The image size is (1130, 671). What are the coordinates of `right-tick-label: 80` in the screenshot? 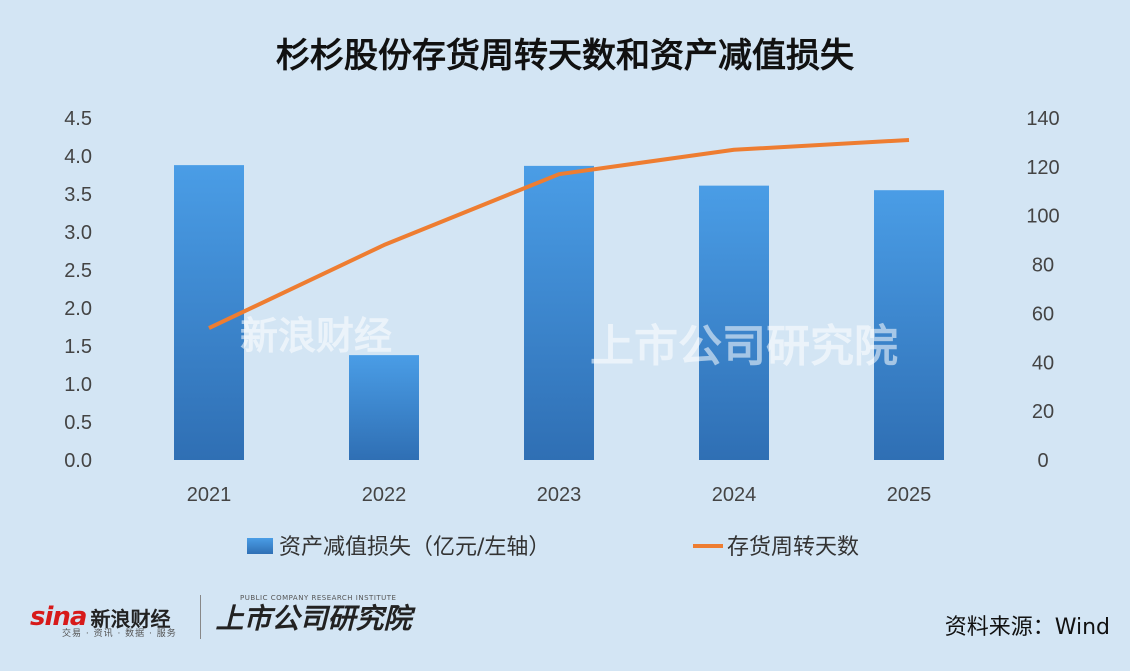 It's located at (1043, 266).